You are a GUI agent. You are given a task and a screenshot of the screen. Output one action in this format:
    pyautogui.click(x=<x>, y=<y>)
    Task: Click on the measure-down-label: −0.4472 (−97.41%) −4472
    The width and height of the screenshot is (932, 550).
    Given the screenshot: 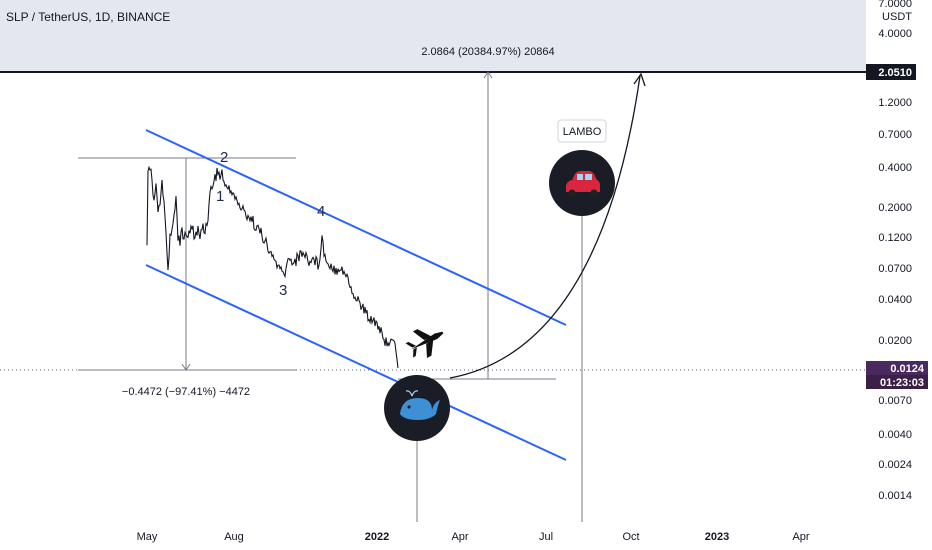 What is the action you would take?
    pyautogui.click(x=186, y=392)
    